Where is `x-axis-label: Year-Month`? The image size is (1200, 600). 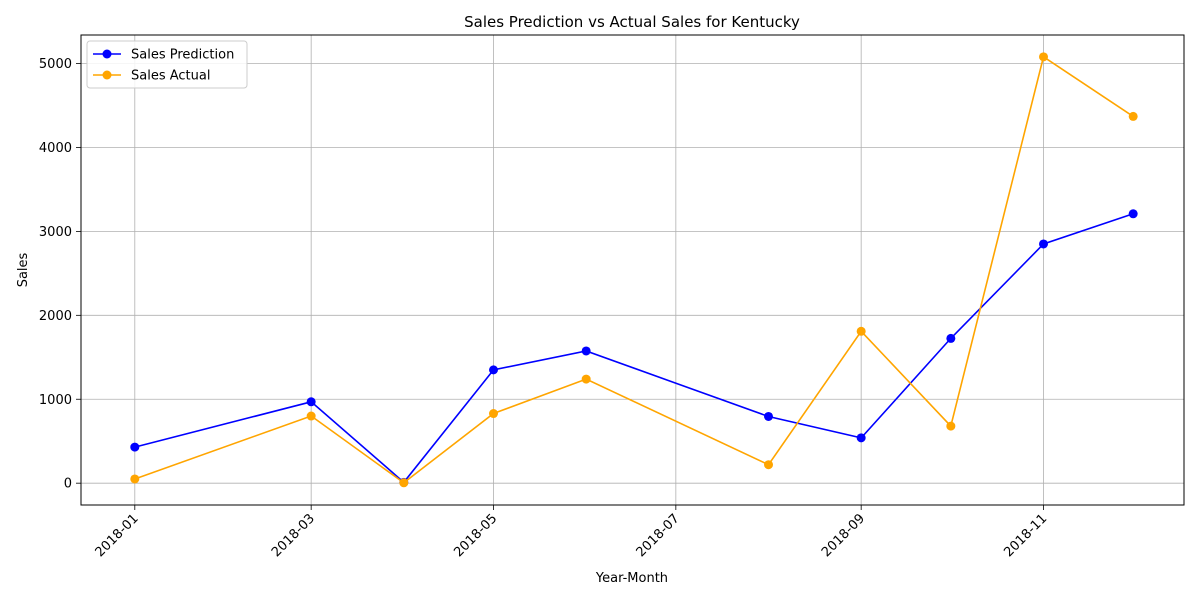 x-axis-label: Year-Month is located at coordinates (631, 578).